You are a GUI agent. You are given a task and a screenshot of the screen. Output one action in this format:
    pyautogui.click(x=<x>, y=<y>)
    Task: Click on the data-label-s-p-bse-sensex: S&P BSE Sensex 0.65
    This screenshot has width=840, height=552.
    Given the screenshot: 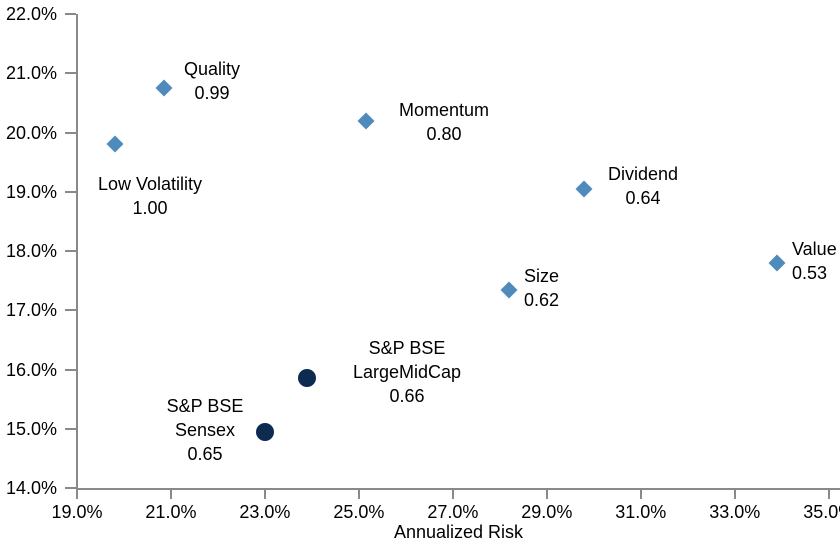 What is the action you would take?
    pyautogui.click(x=205, y=430)
    